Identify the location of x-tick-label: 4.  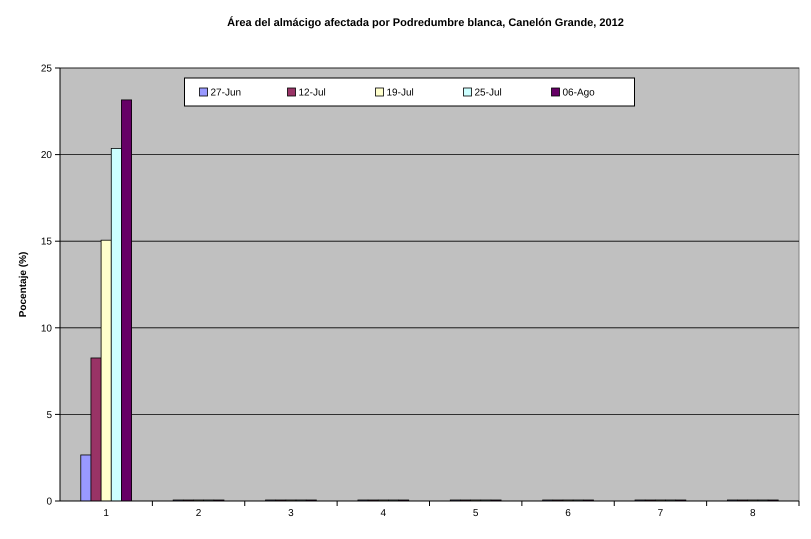
(383, 513).